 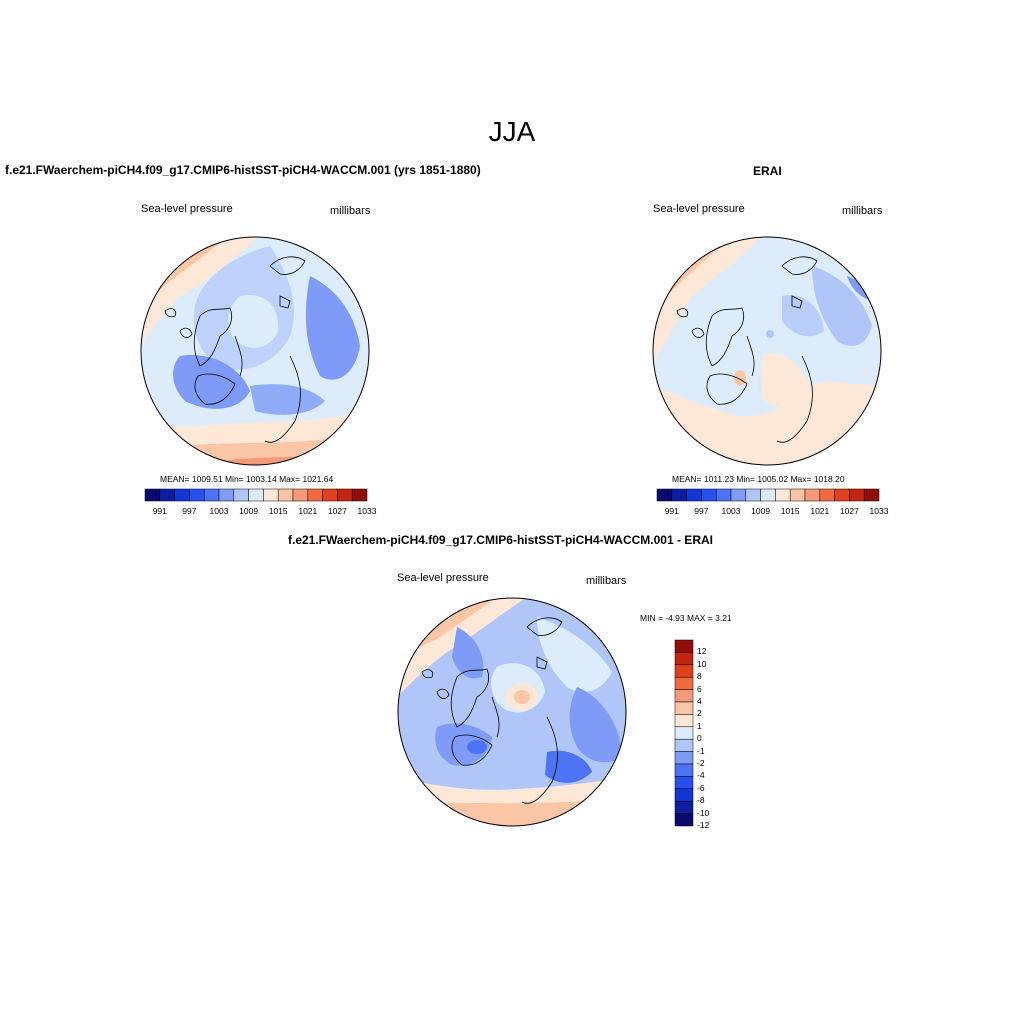 I want to click on colorbar-tick-label: 4, so click(x=699, y=701).